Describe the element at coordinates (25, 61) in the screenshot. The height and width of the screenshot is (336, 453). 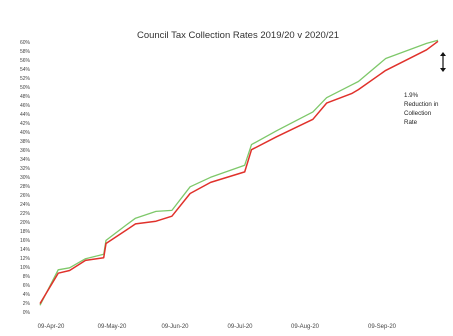
I see `y-tick-label: 56%` at that location.